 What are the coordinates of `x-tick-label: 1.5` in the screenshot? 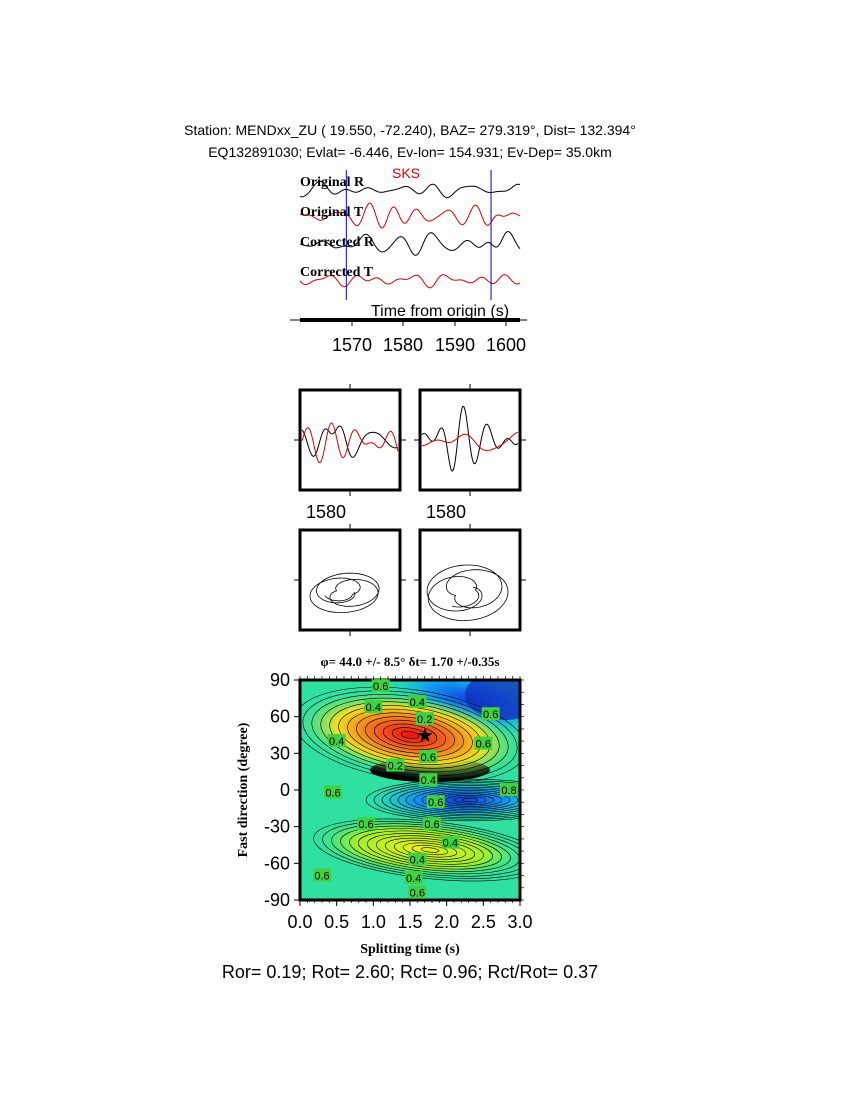 It's located at (409, 922).